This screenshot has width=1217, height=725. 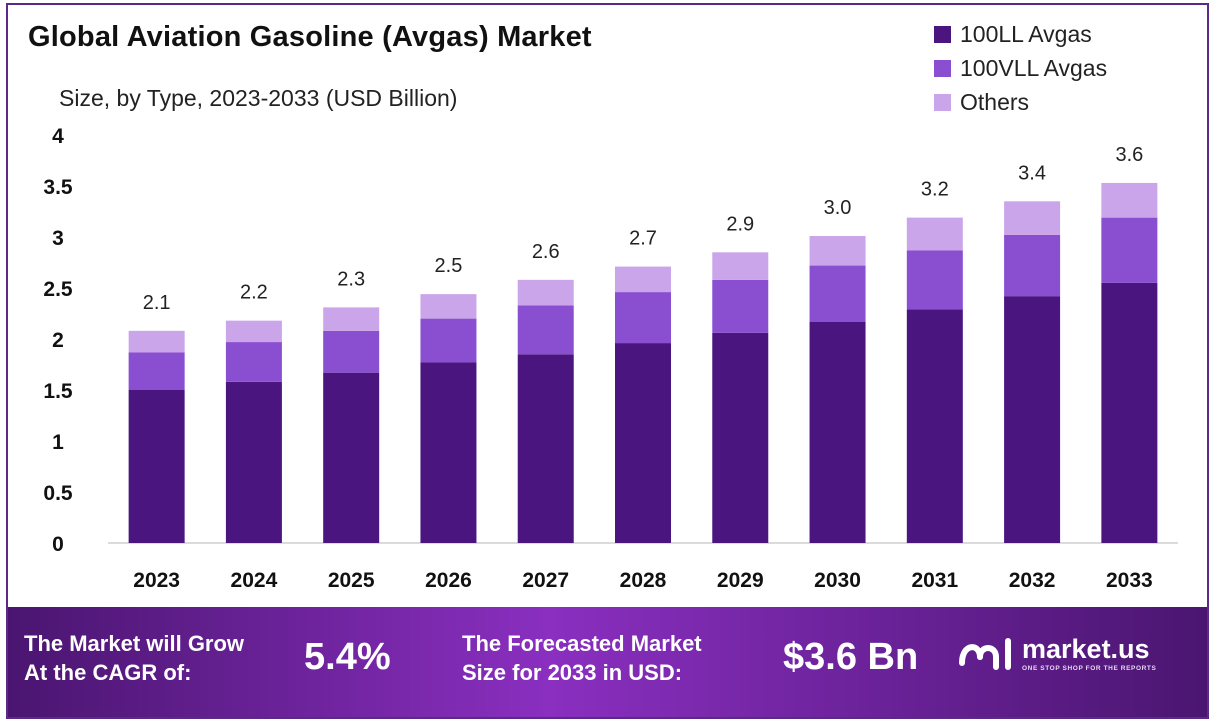 What do you see at coordinates (1026, 33) in the screenshot?
I see `legend-label-100ll: 100LL Avgas` at bounding box center [1026, 33].